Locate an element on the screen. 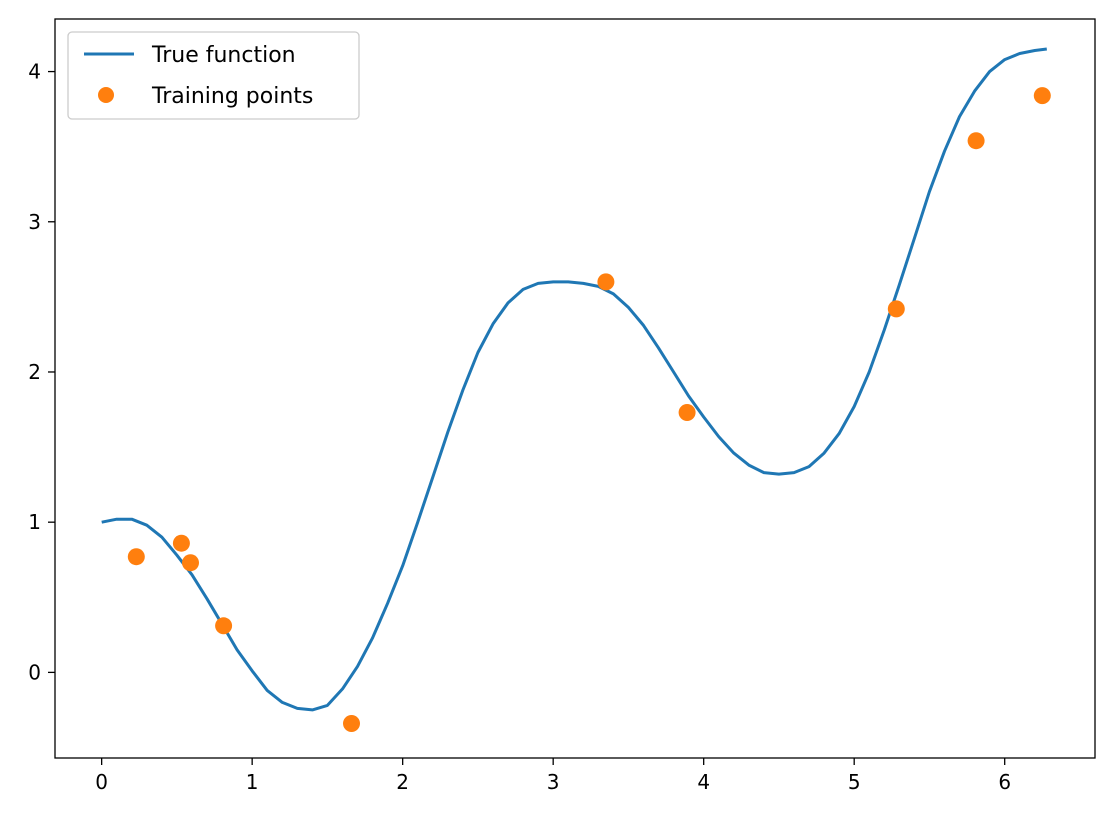 The height and width of the screenshot is (822, 1115). x-tick-label: 4 is located at coordinates (703, 782).